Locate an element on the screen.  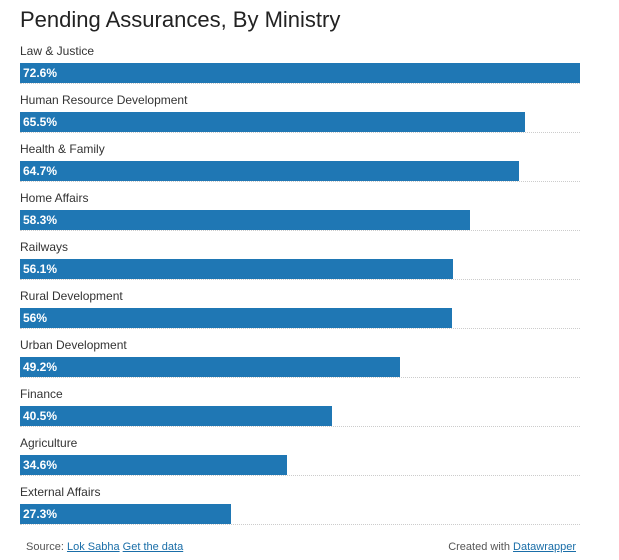
bar-value-label: 27.3% is located at coordinates (40, 514).